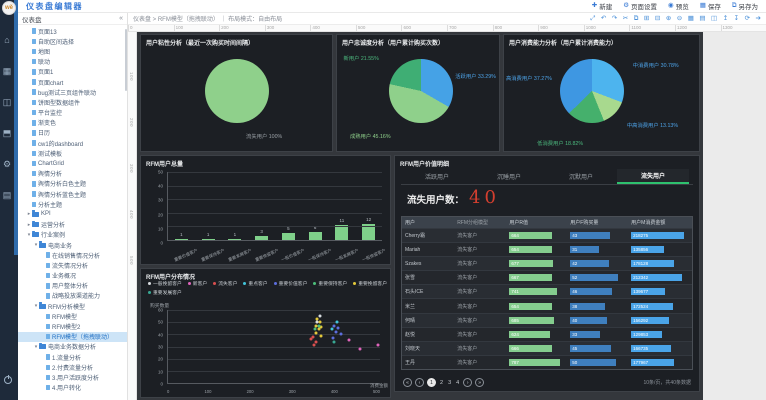 This screenshot has height=400, width=766. What do you see at coordinates (72, 184) in the screenshot?
I see `sidebar-item: 舆情分析白色主题` at bounding box center [72, 184].